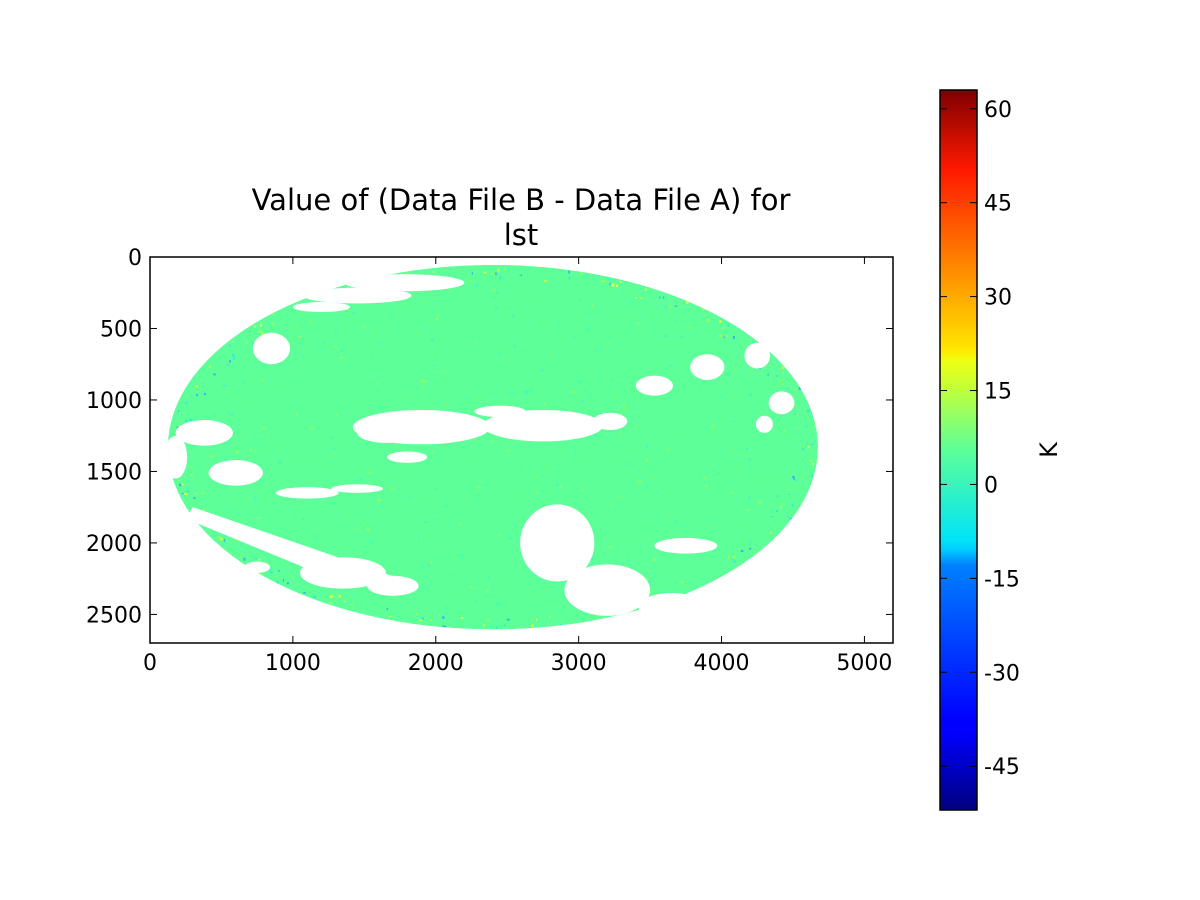 The height and width of the screenshot is (900, 1200). What do you see at coordinates (958, 450) in the screenshot?
I see `colorbar-frame` at bounding box center [958, 450].